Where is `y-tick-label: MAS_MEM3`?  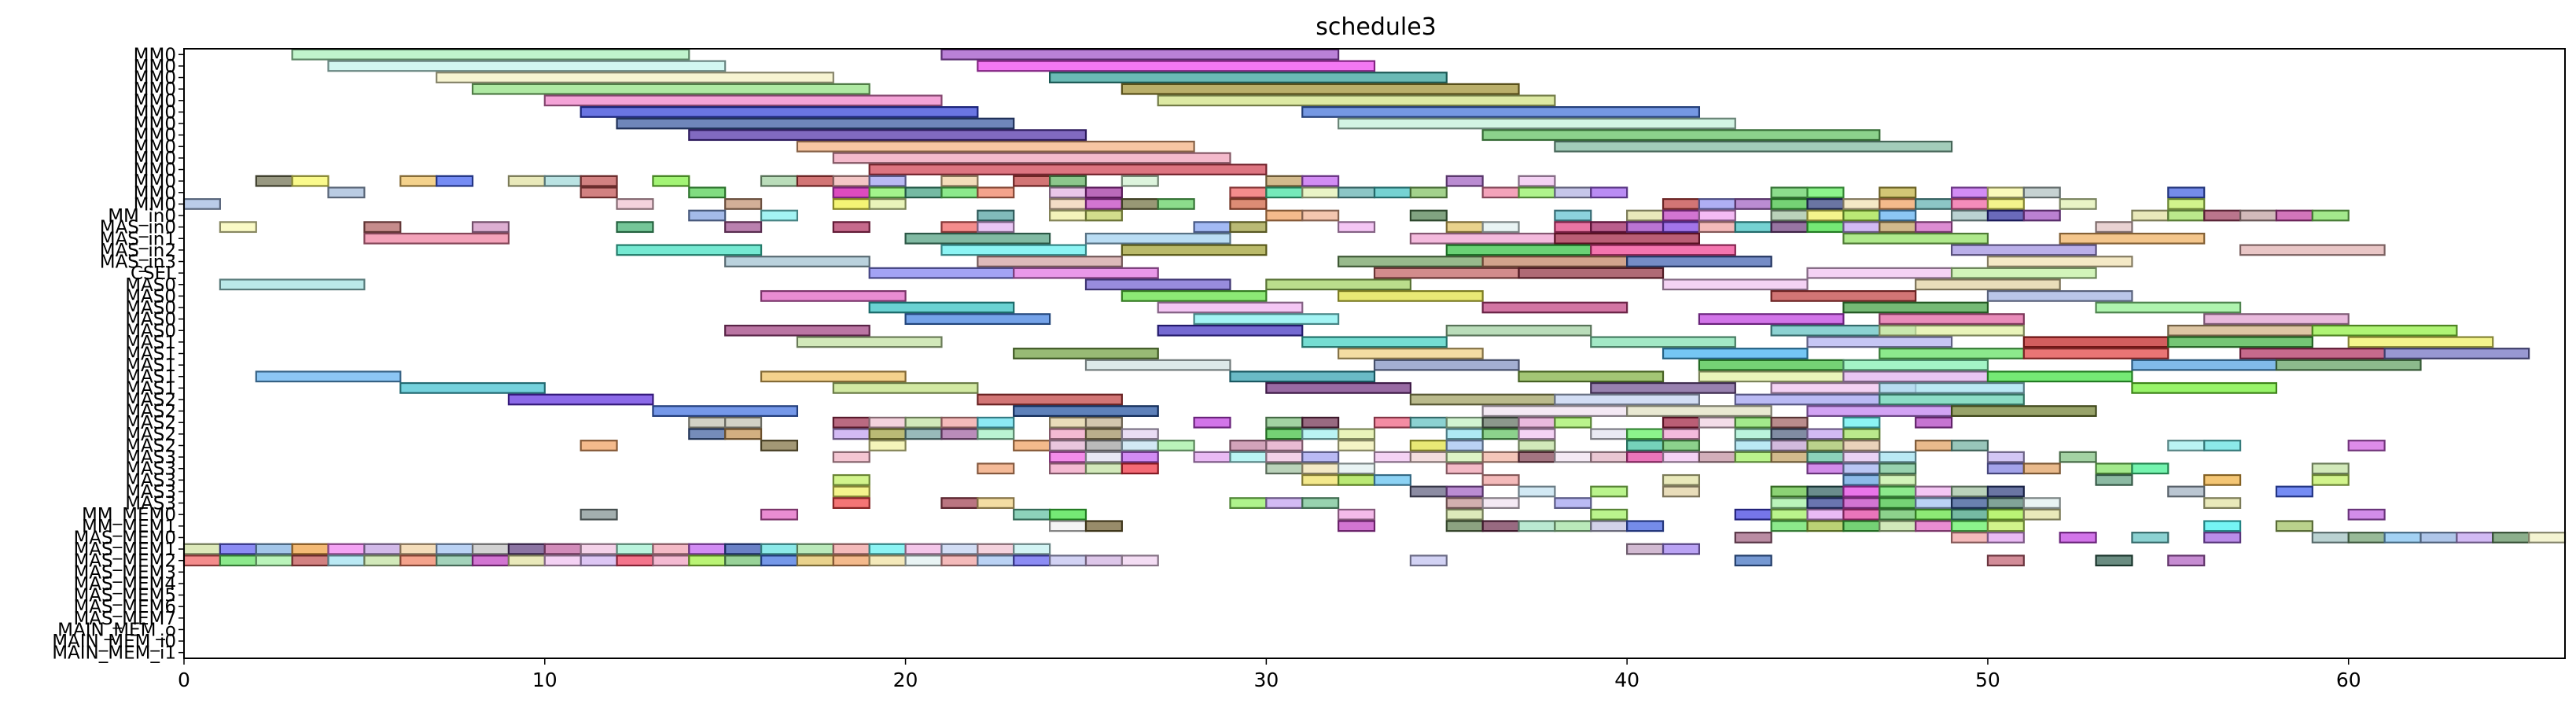
y-tick-label: MAS_MEM3 is located at coordinates (124, 572).